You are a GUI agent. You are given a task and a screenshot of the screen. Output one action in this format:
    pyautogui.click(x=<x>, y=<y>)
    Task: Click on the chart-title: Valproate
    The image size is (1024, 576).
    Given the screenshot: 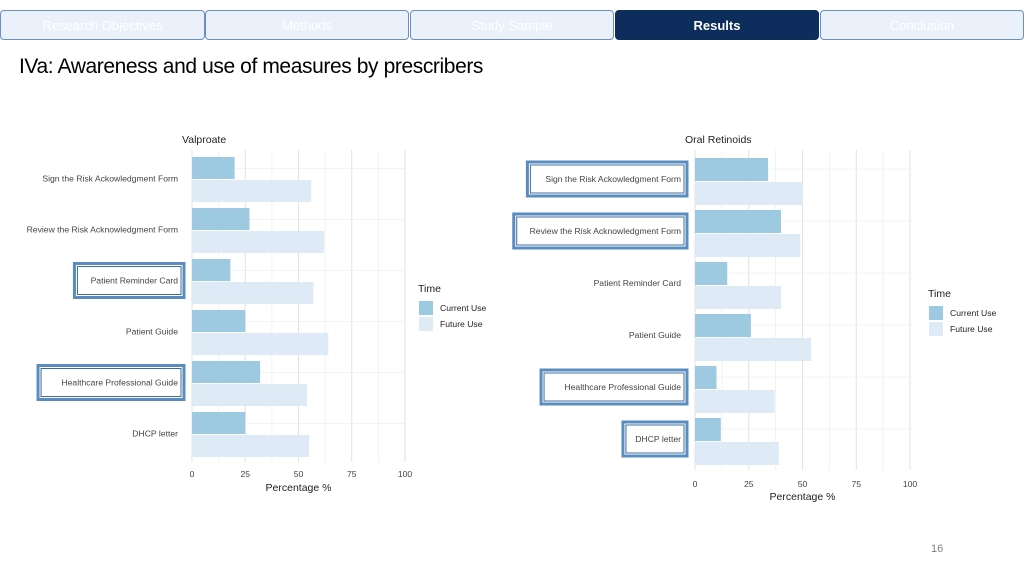 What is the action you would take?
    pyautogui.click(x=204, y=140)
    